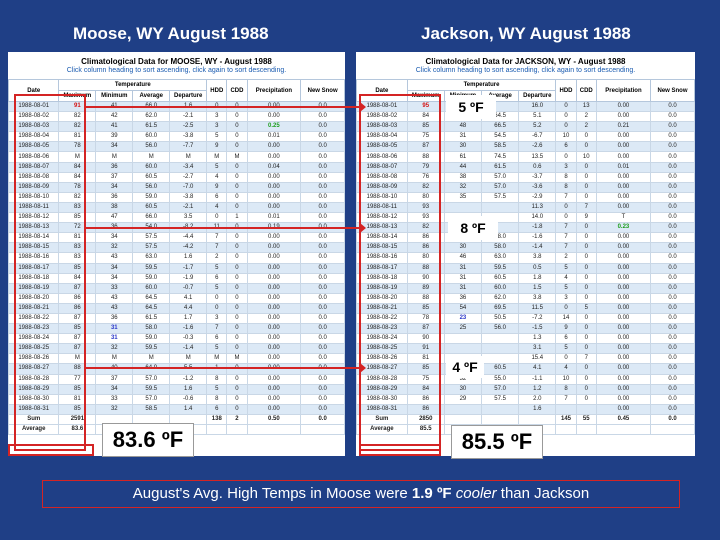 This screenshot has width=720, height=540. What do you see at coordinates (176, 248) in the screenshot?
I see `table-row: 1988-08-15 83 32 57.5 -4.2 7 0 0.00 0.0` at bounding box center [176, 248].